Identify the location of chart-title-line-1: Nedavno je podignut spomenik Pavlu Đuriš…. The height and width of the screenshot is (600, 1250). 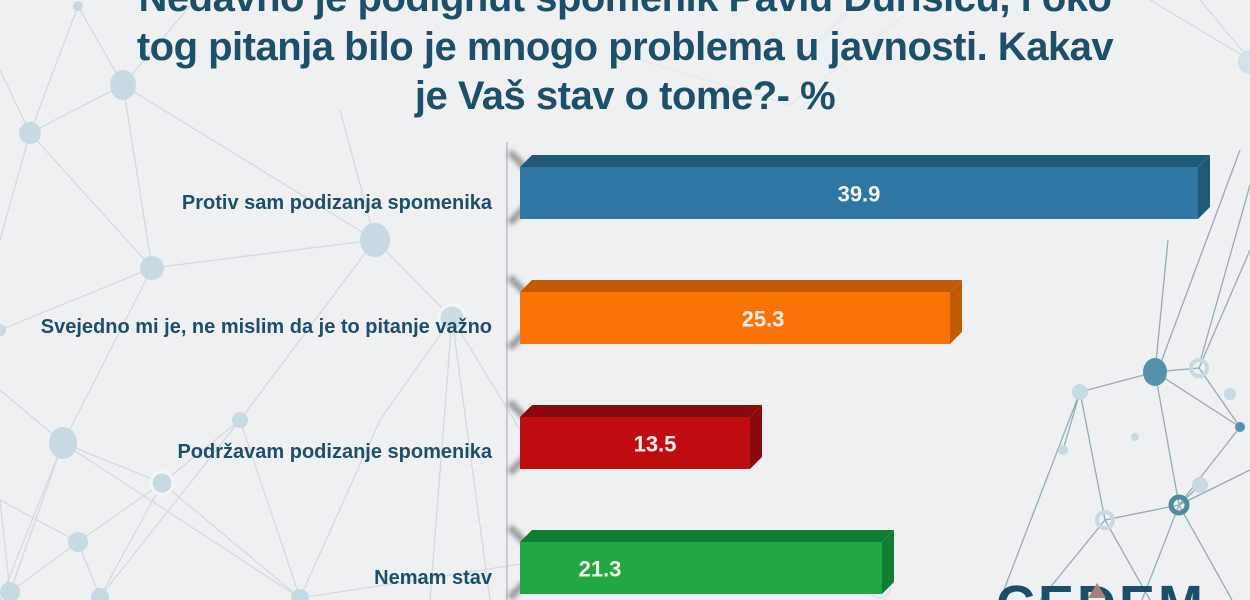
(625, 11).